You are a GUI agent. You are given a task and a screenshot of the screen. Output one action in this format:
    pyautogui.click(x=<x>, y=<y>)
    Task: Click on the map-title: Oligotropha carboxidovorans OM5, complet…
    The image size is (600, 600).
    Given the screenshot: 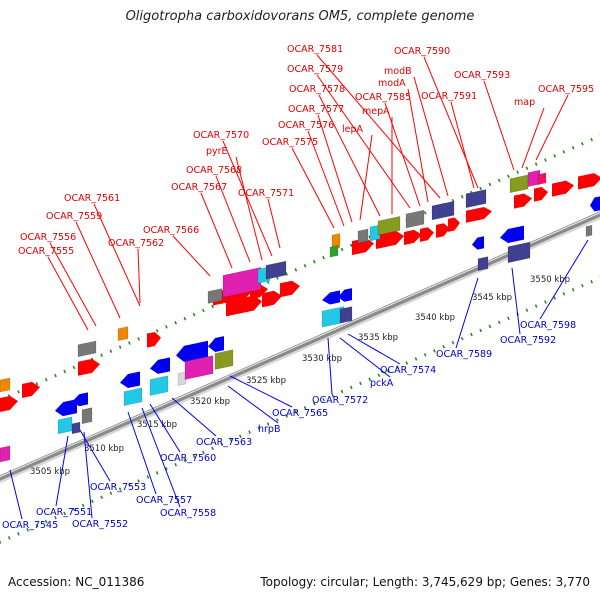 What is the action you would take?
    pyautogui.click(x=300, y=16)
    